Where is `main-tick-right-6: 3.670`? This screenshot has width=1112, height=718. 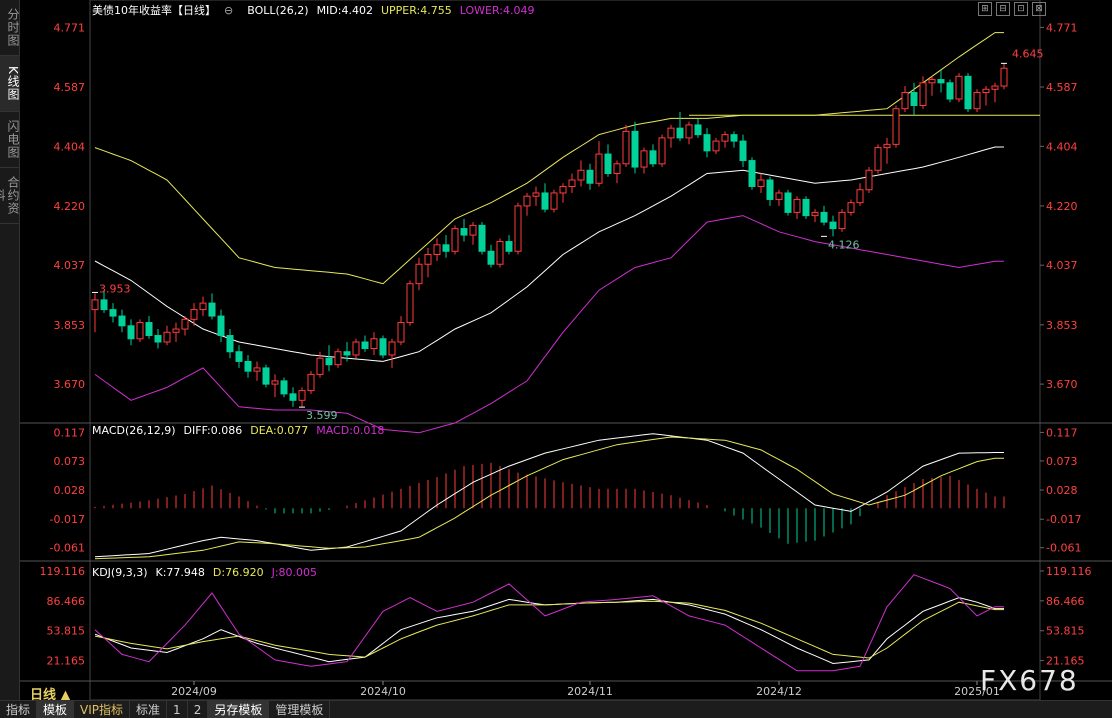
main-tick-right-6: 3.670 is located at coordinates (1062, 384).